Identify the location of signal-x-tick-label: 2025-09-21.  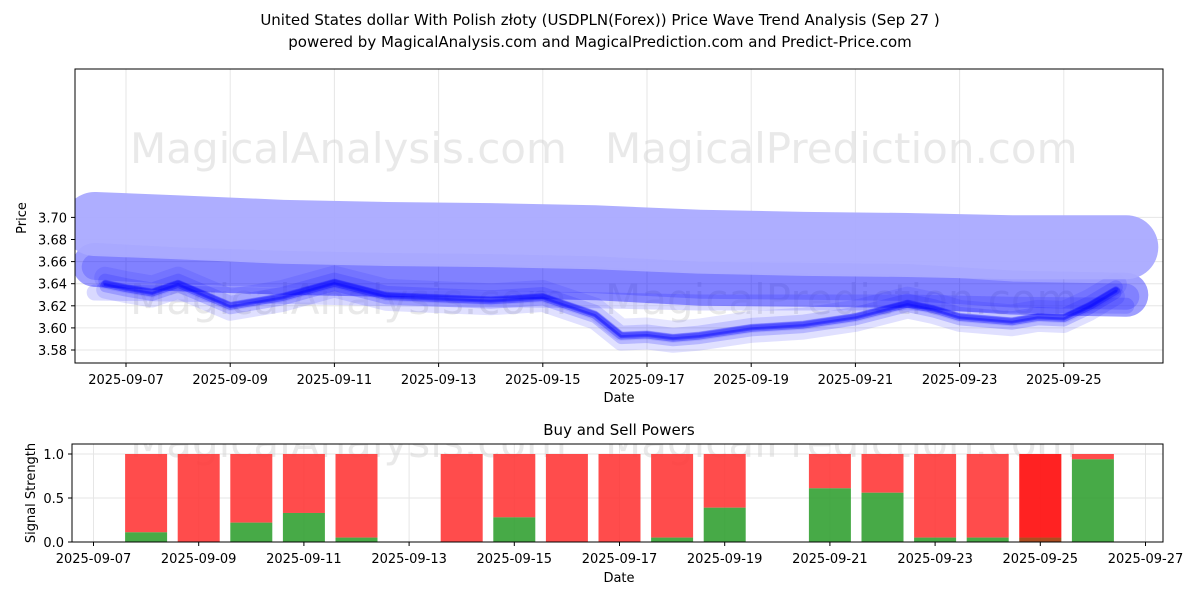
(830, 559).